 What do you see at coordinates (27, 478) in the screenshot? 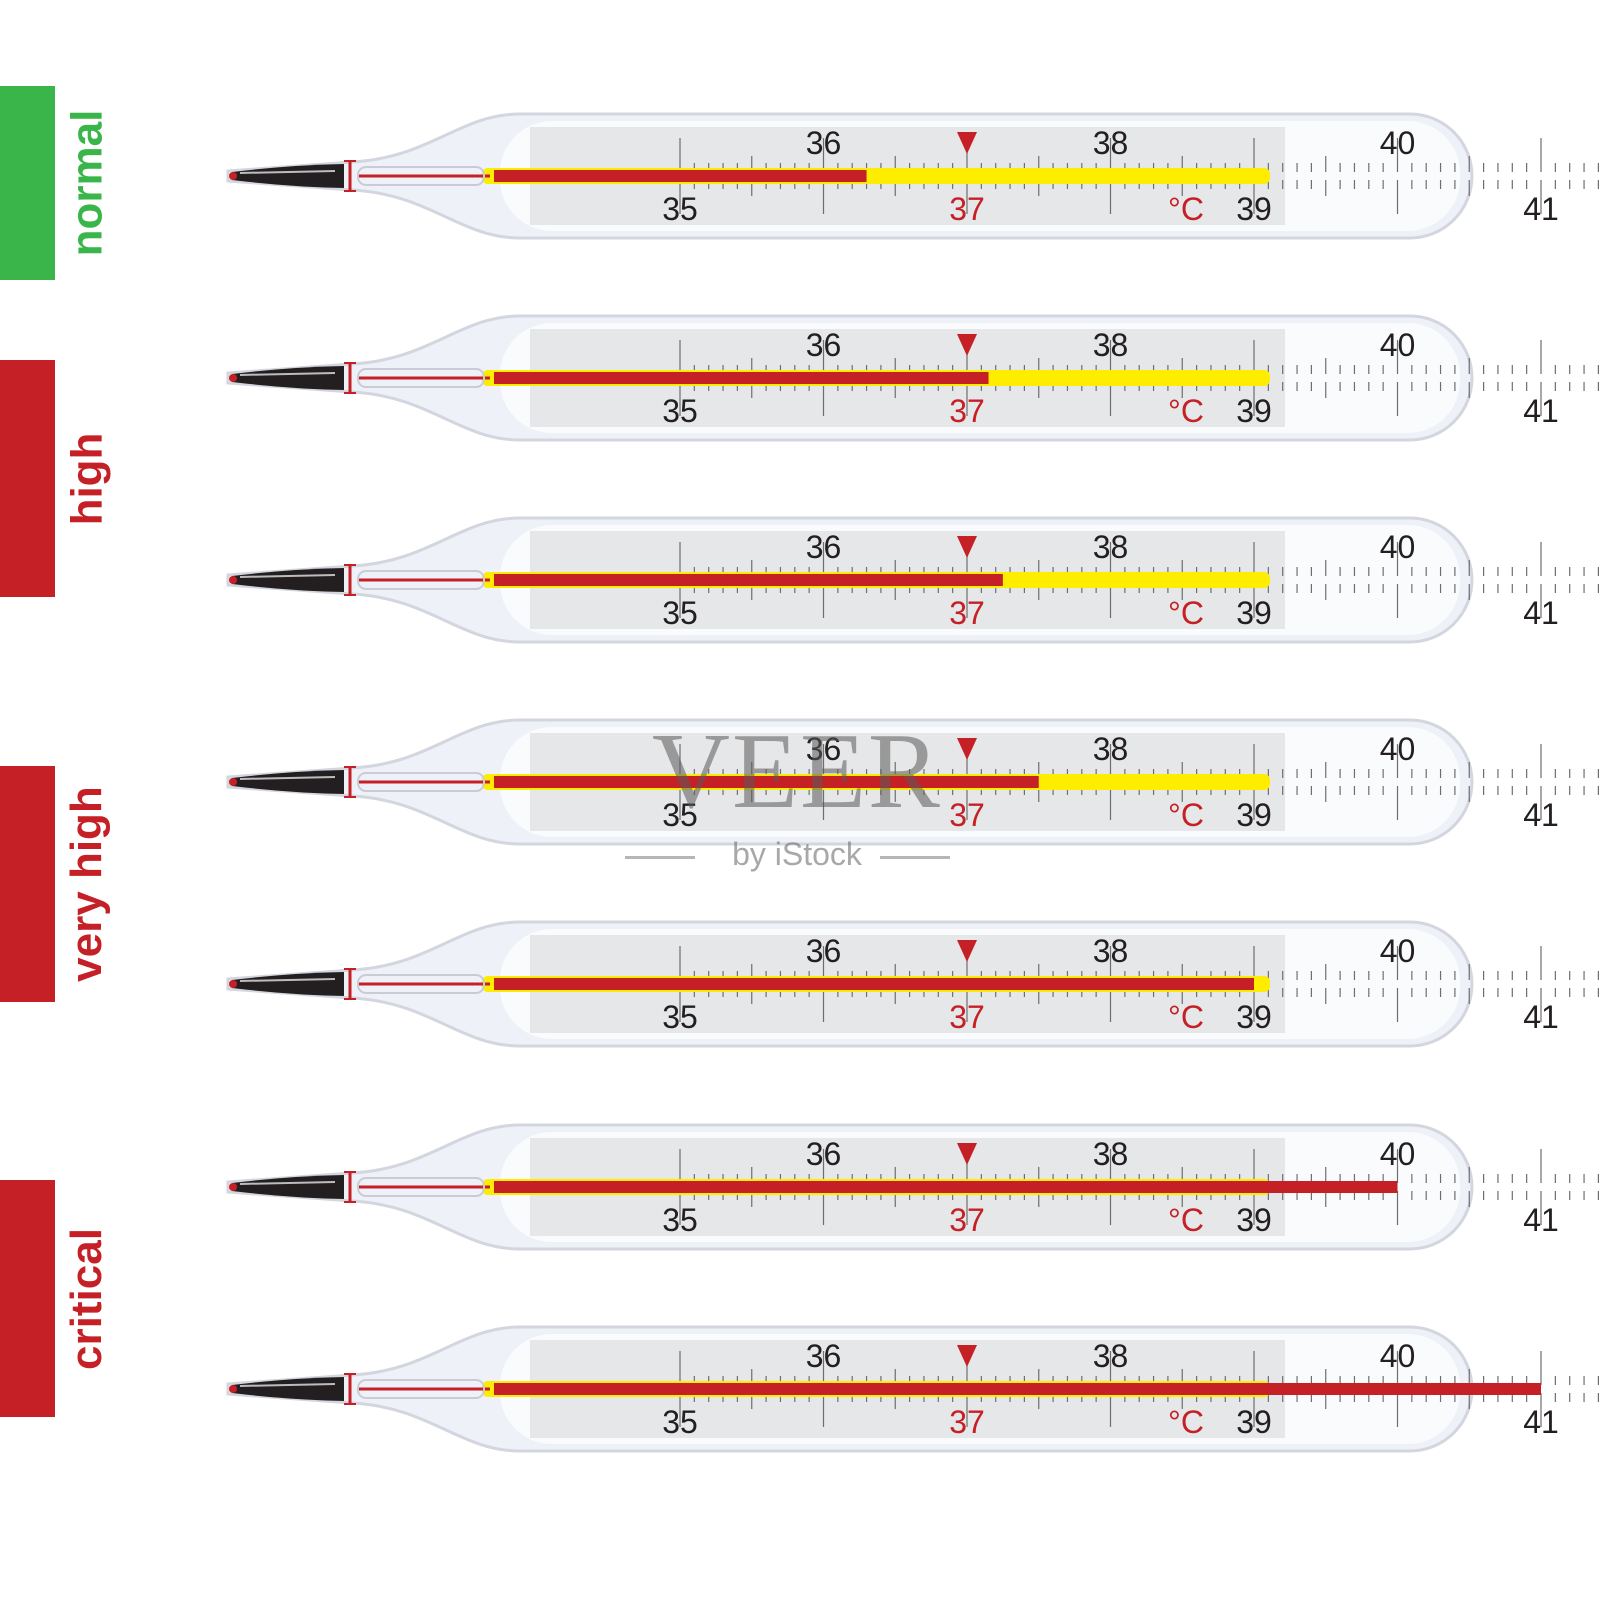
I see `band-high` at bounding box center [27, 478].